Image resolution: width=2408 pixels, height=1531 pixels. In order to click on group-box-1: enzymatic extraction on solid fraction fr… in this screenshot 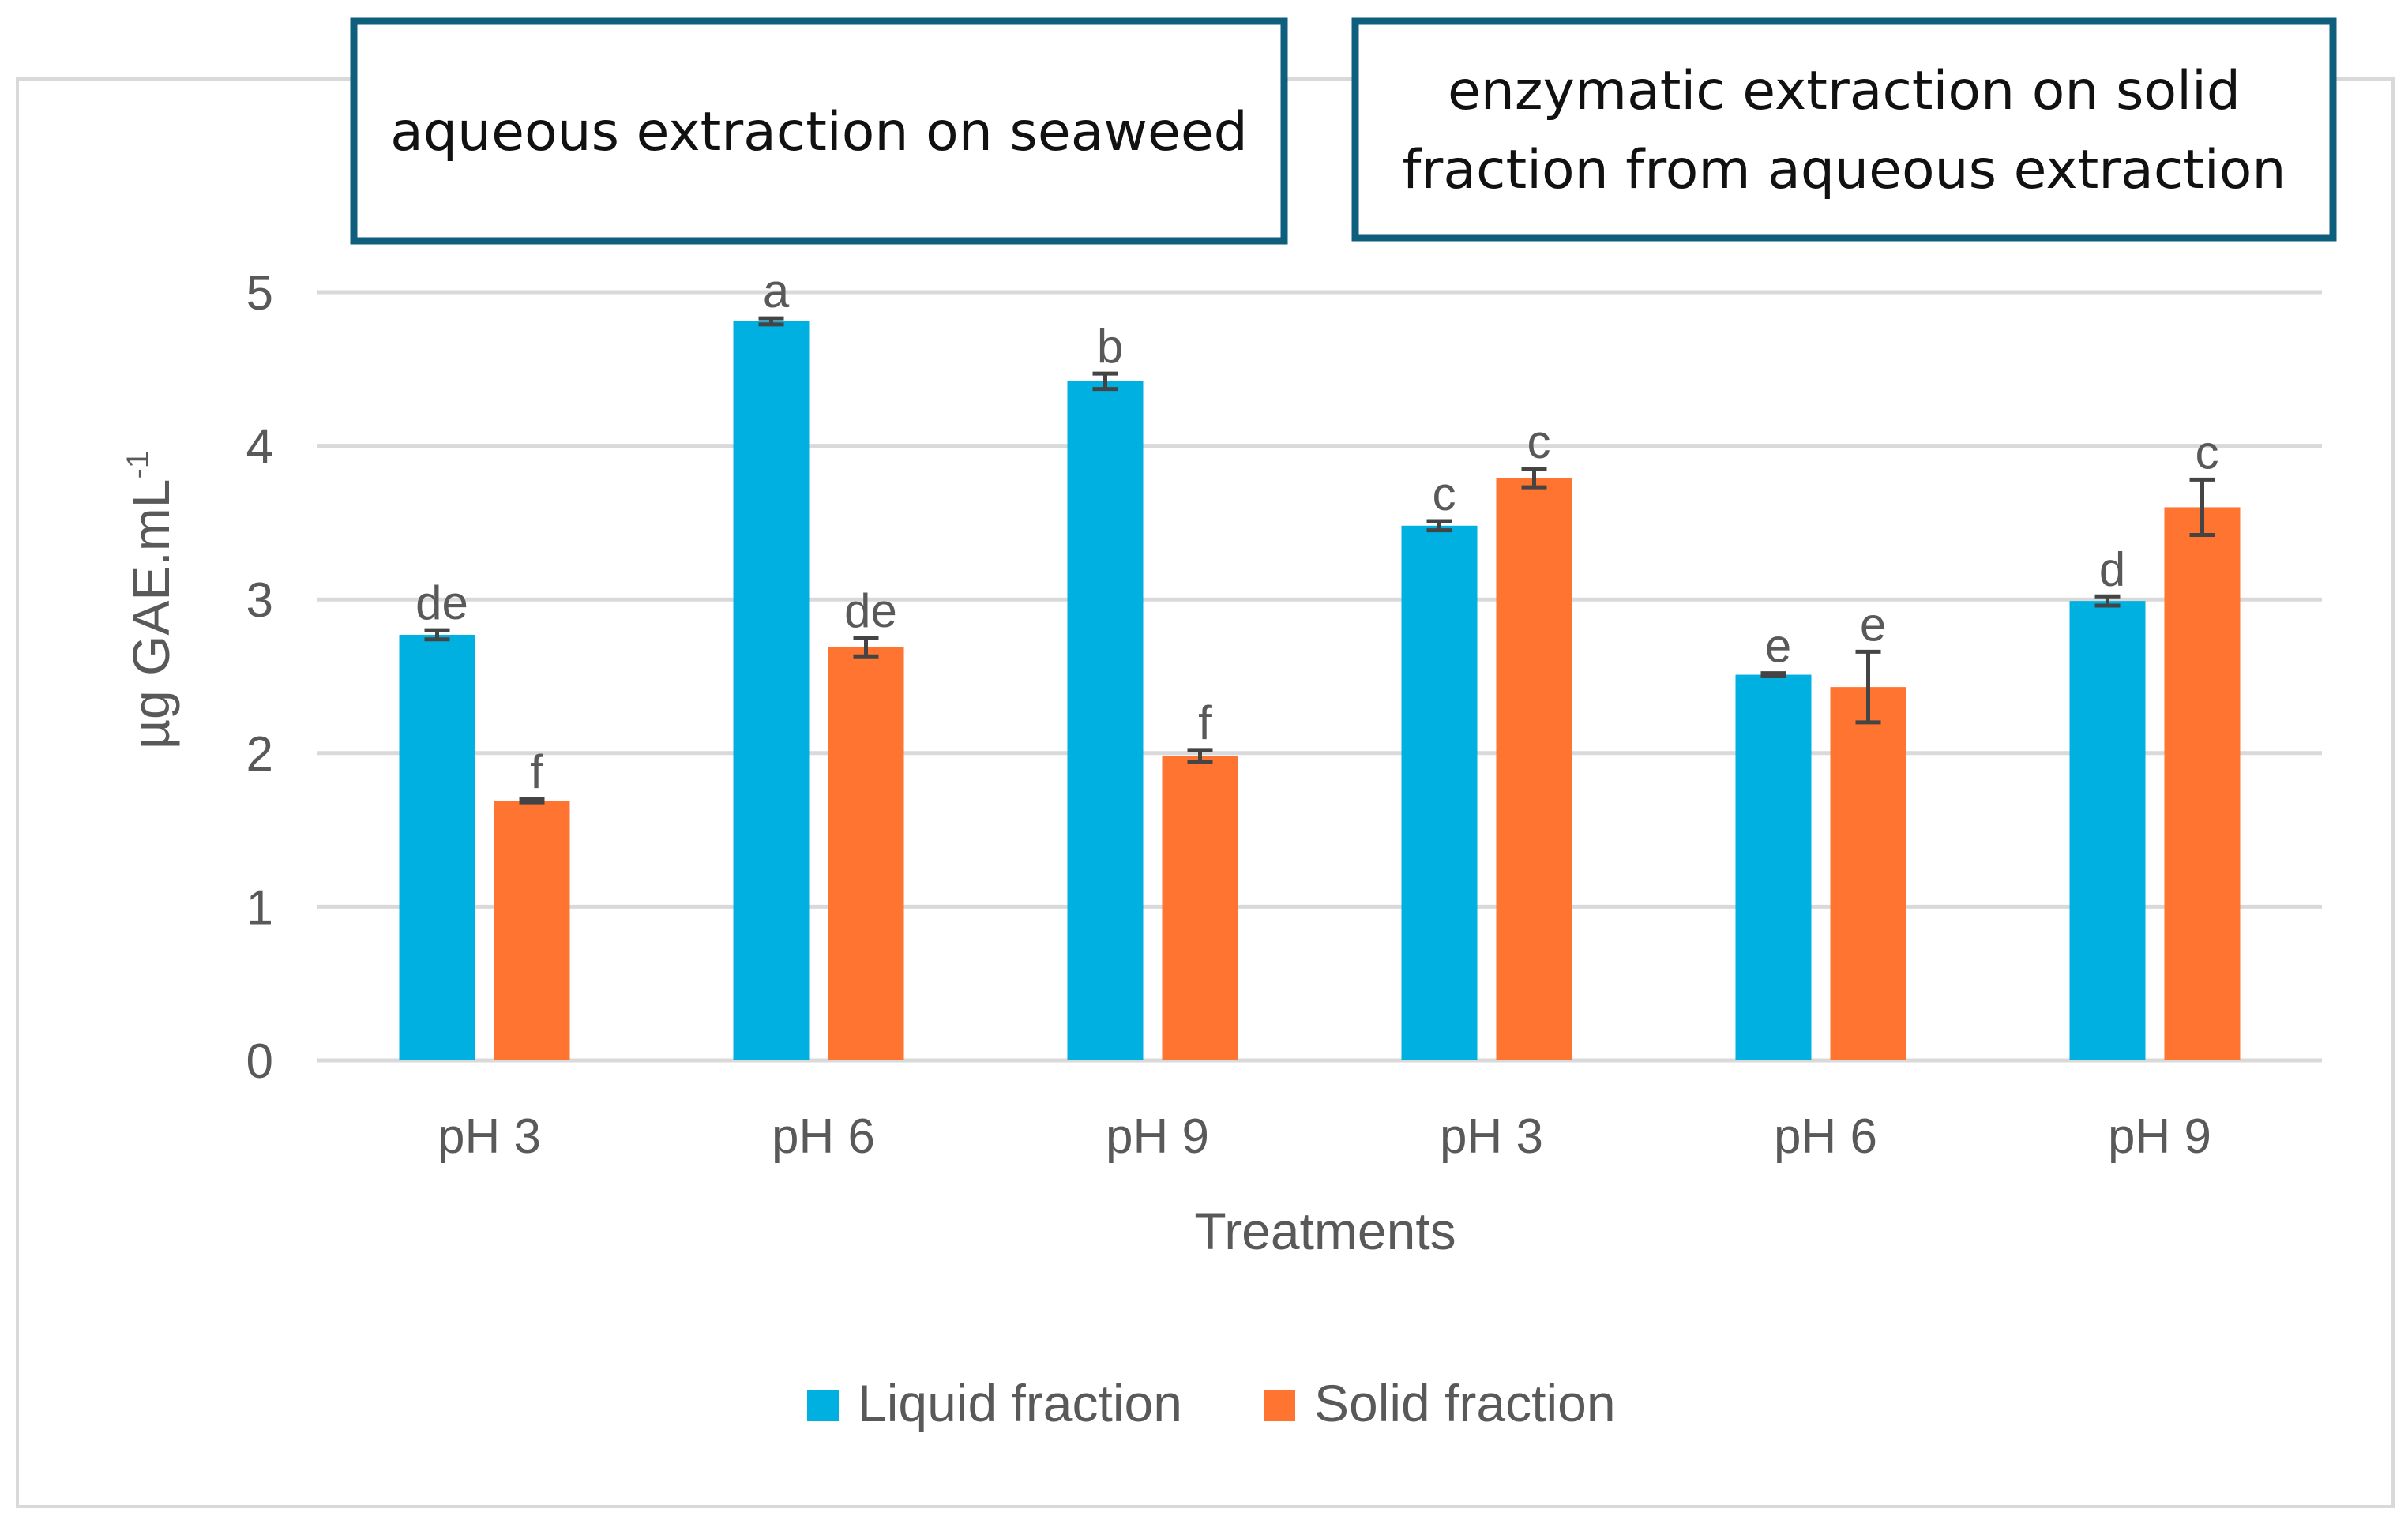, I will do `click(1844, 129)`.